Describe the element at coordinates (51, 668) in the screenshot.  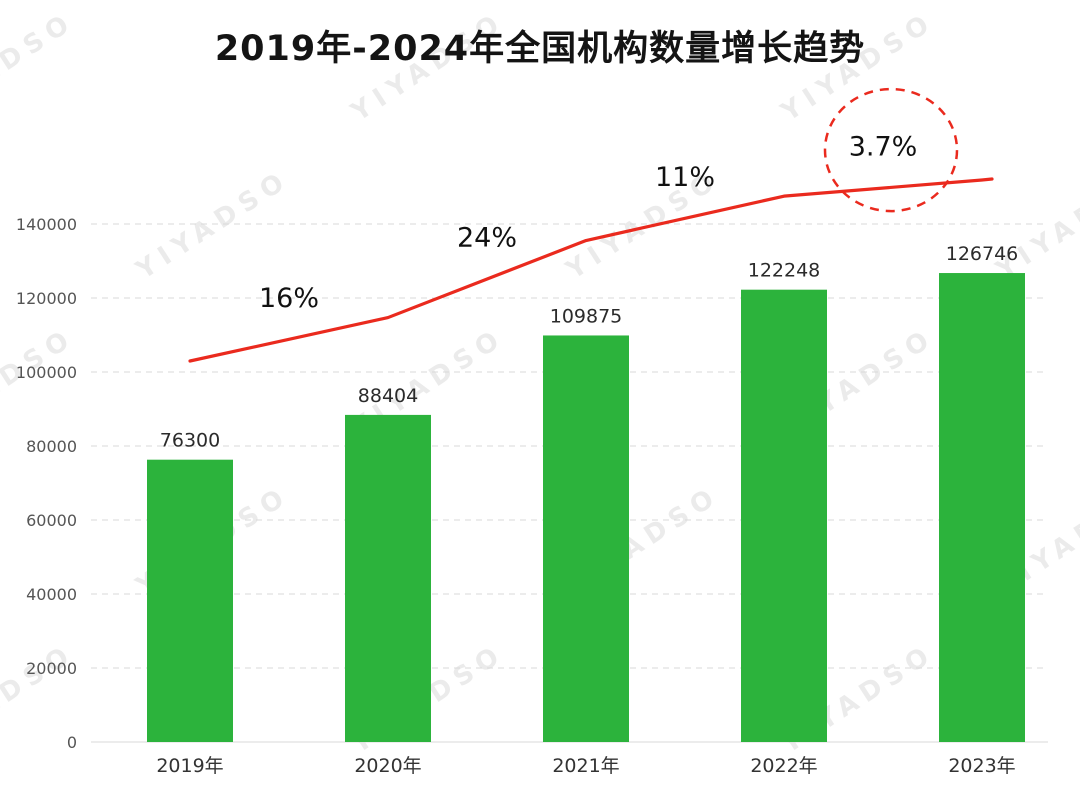
I see `y-axis-tick-label: 20000` at that location.